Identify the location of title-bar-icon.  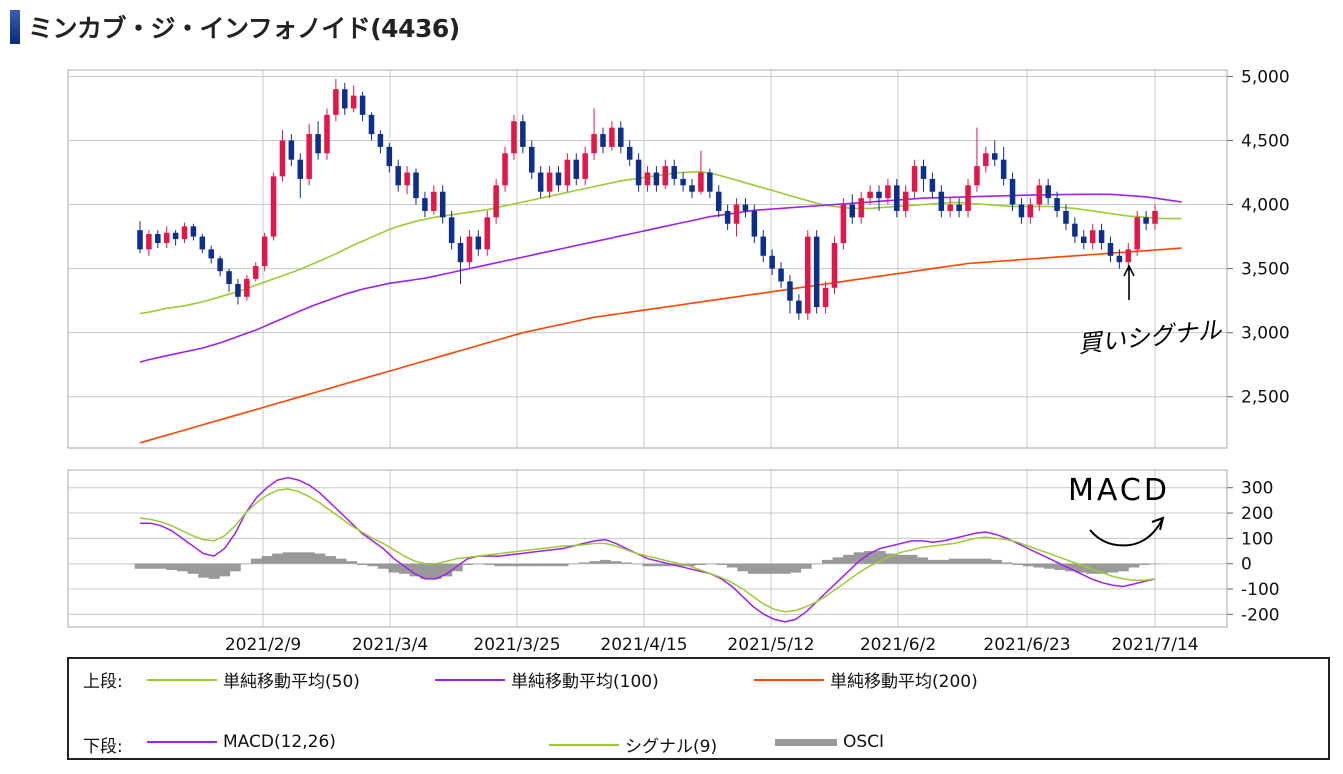
(15, 27).